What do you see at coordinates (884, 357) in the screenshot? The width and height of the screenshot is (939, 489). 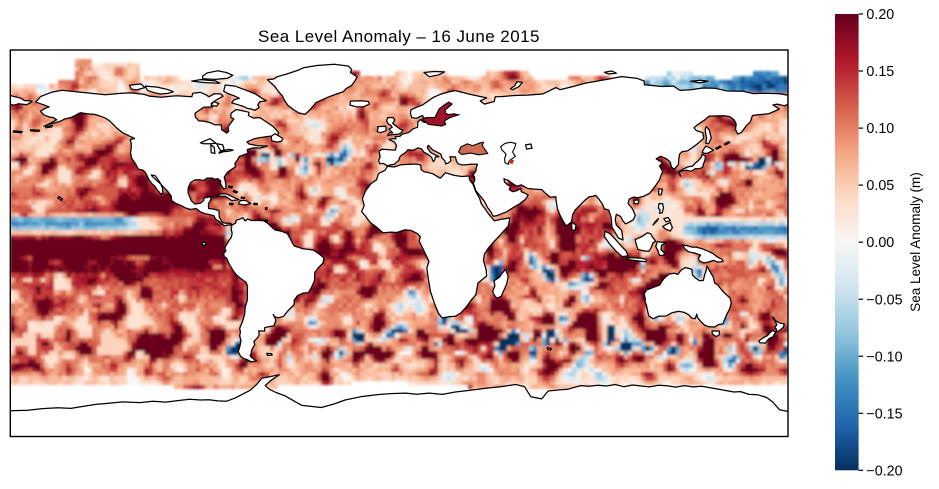 I see `svg-text: −0.10` at bounding box center [884, 357].